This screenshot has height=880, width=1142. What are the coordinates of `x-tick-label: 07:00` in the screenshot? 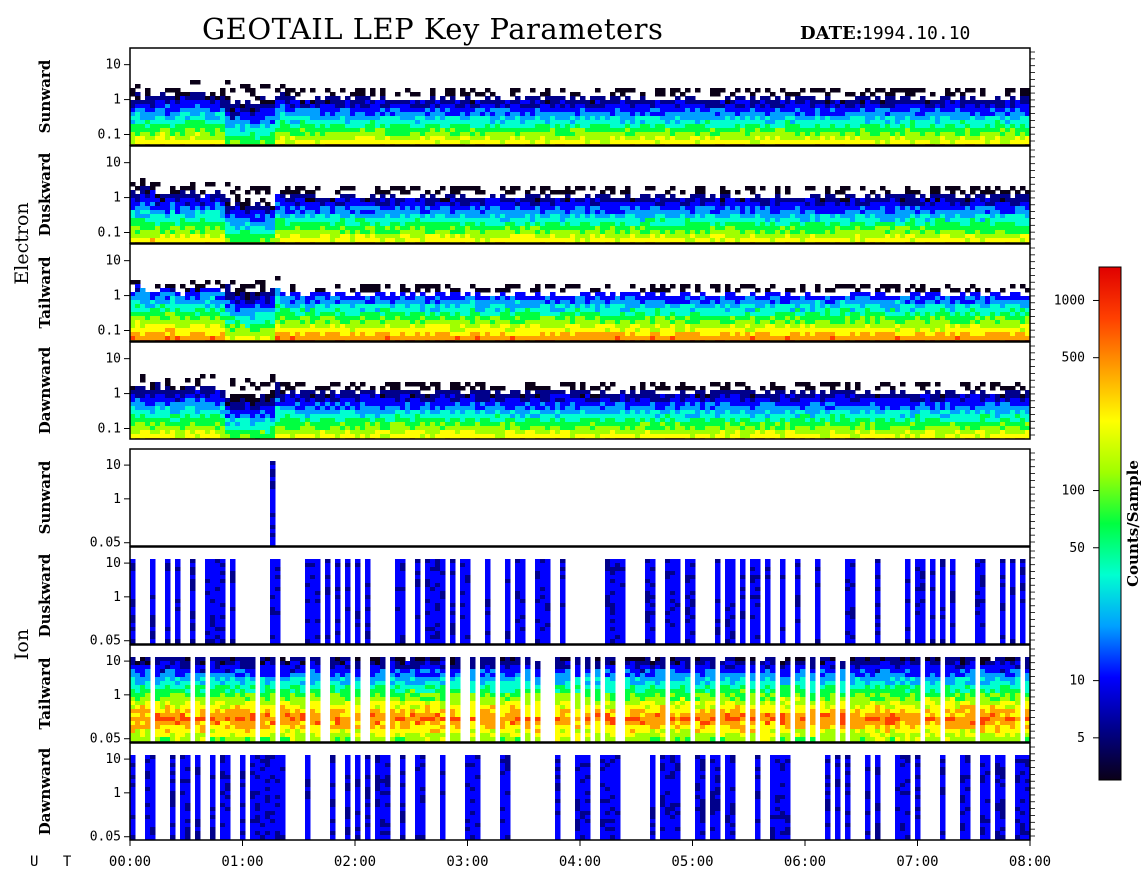 It's located at (917, 862).